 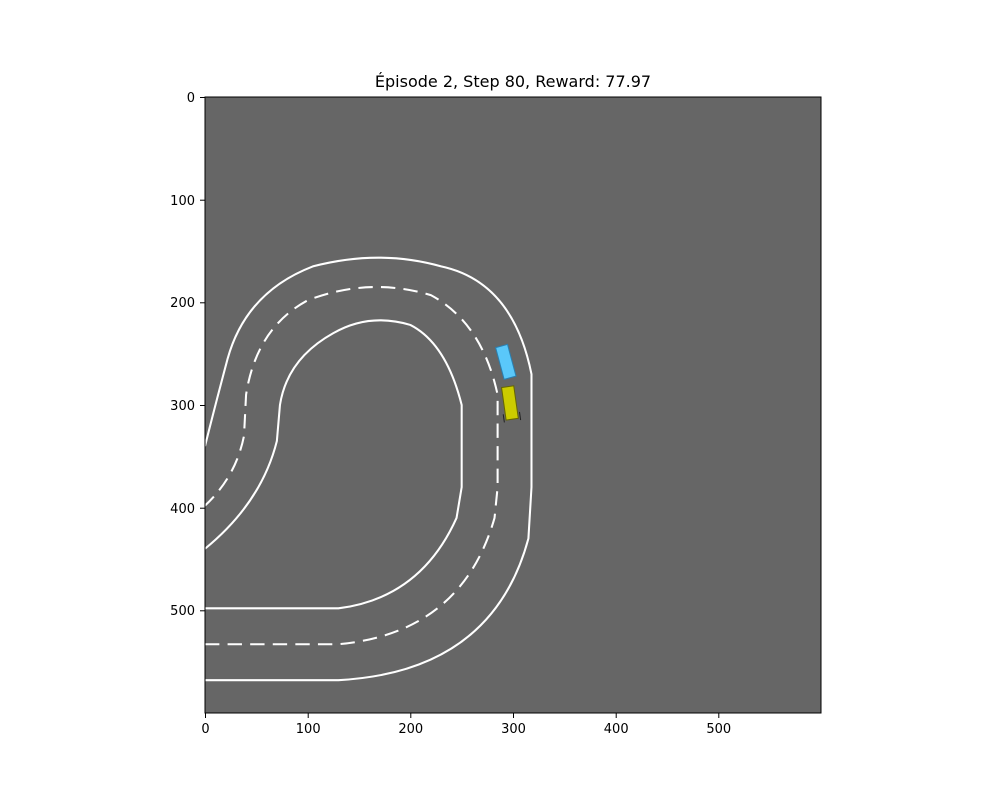 What do you see at coordinates (182, 509) in the screenshot?
I see `y-tick-label: 400` at bounding box center [182, 509].